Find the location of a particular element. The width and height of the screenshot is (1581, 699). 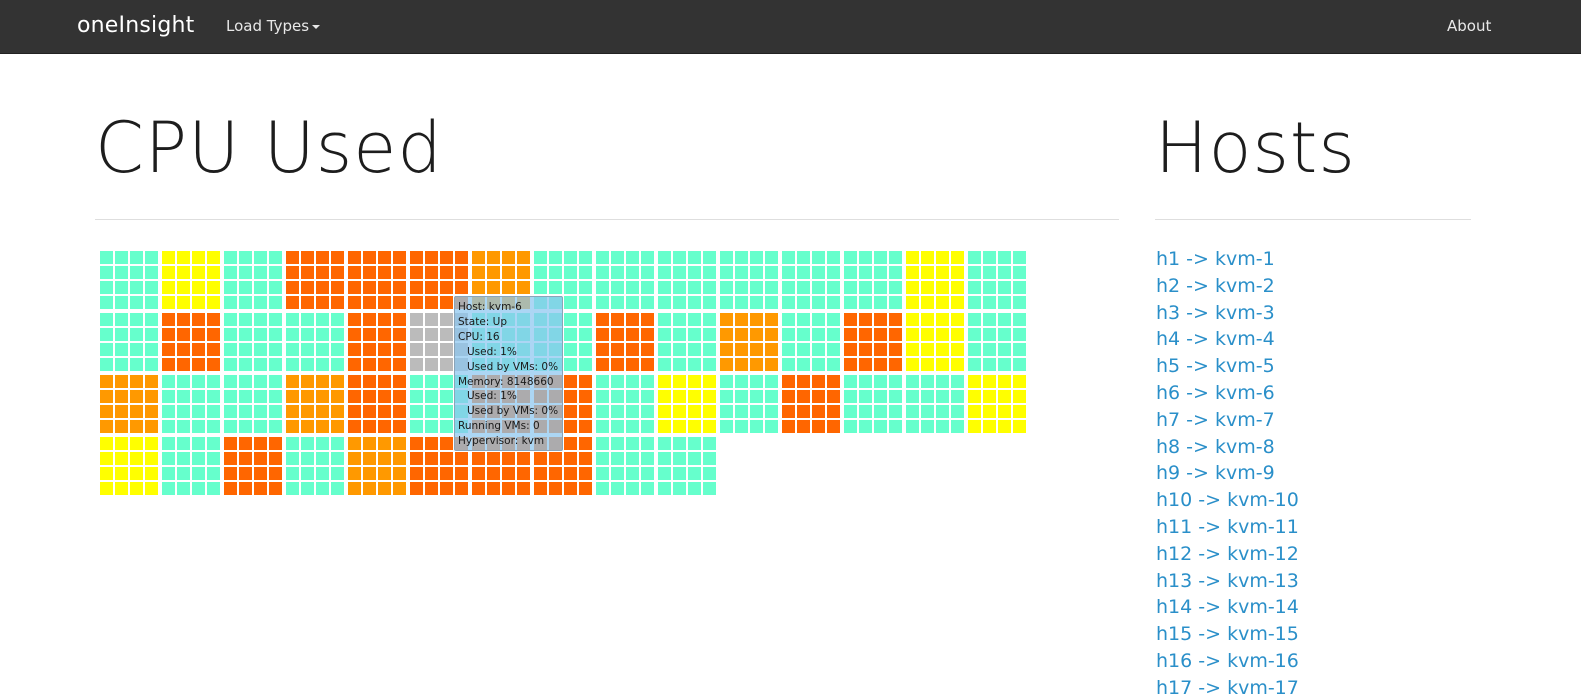

host-link: h8 -> kvm-8 is located at coordinates (1215, 446).